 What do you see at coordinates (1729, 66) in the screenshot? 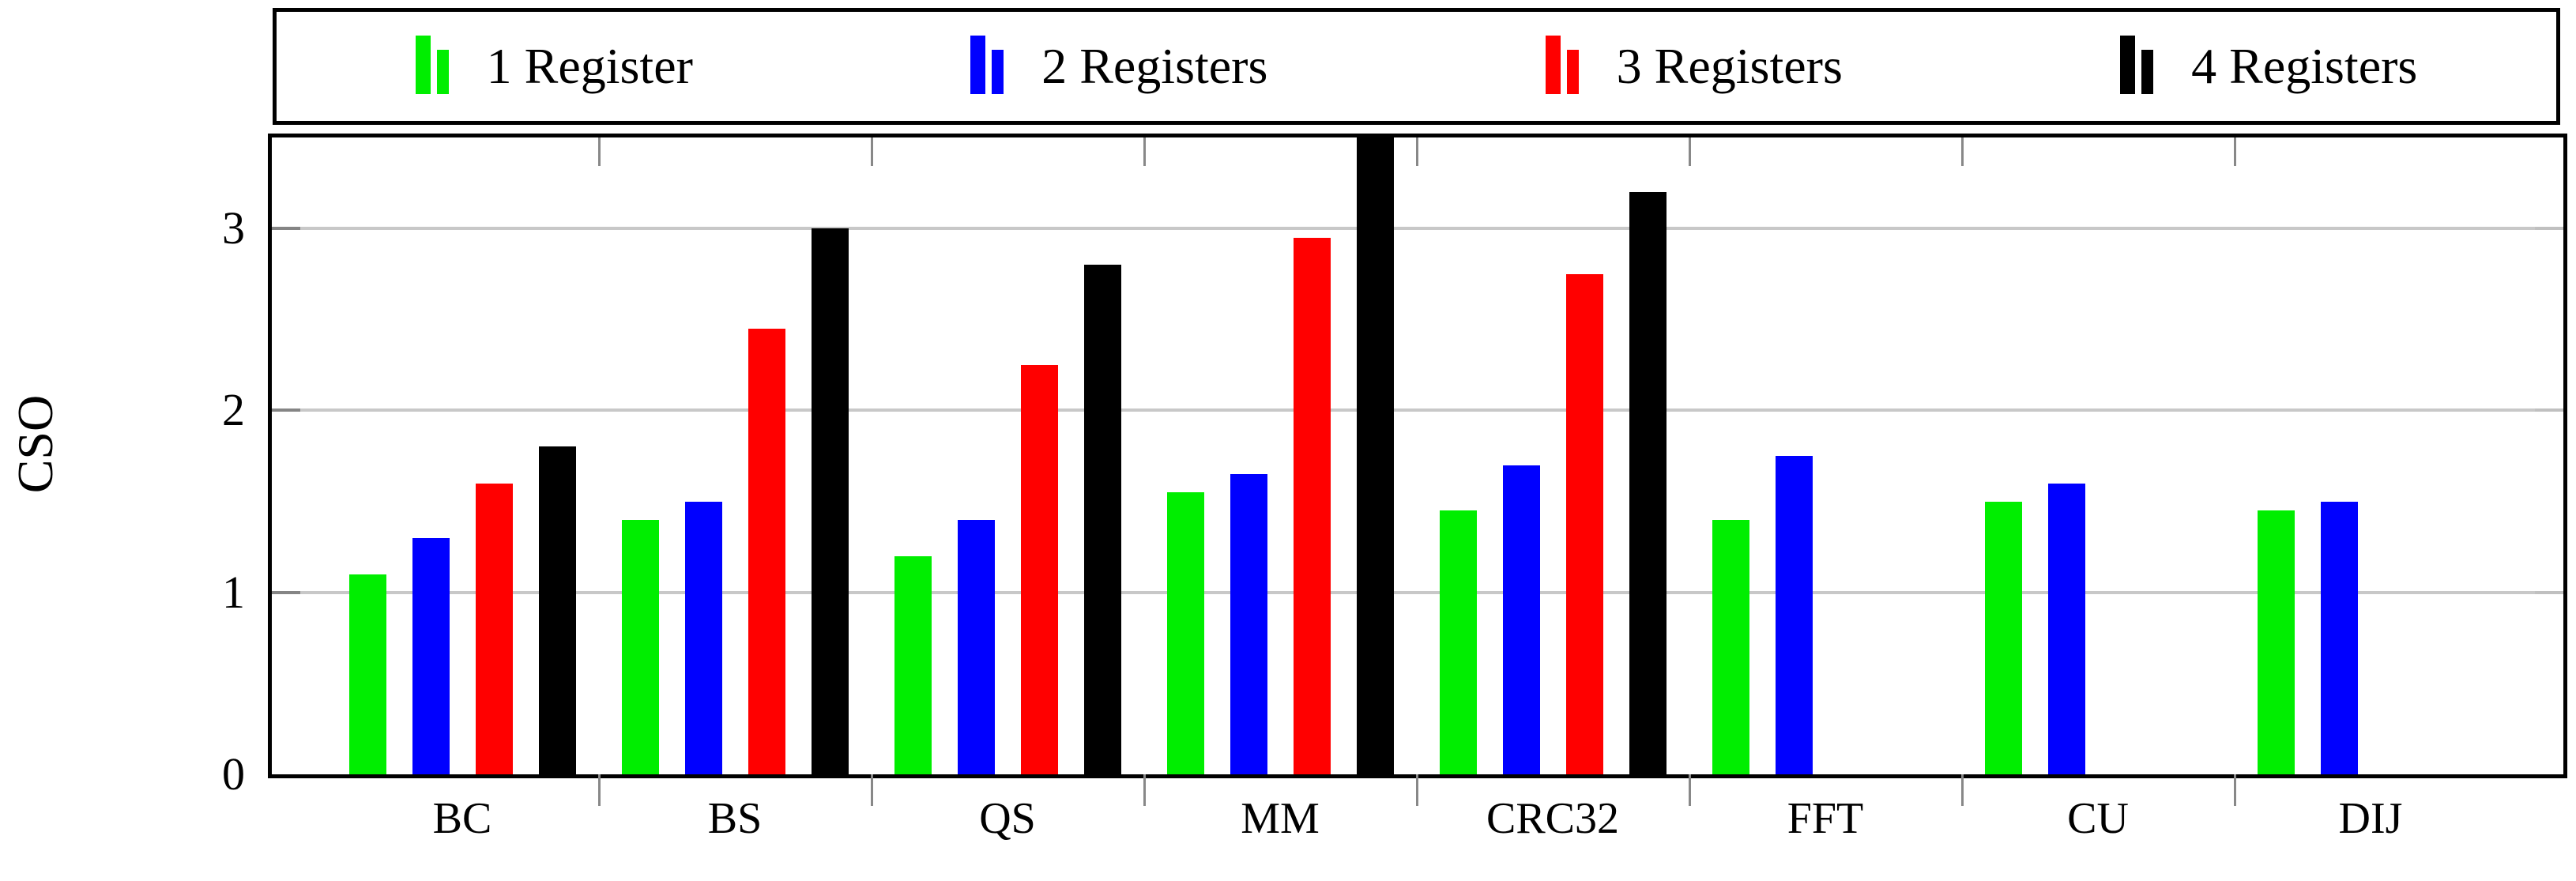
I see `legend-label: 3 Registers` at bounding box center [1729, 66].